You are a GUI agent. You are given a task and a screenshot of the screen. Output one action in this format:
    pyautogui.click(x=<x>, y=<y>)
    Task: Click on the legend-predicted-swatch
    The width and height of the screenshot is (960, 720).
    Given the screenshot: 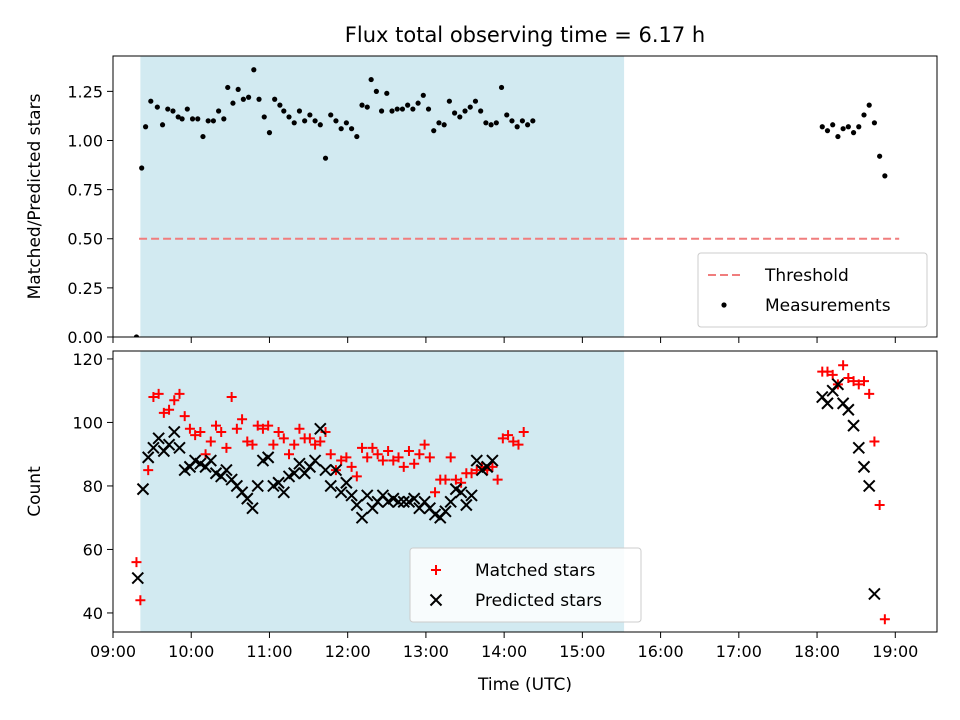 What is the action you would take?
    pyautogui.click(x=436, y=600)
    